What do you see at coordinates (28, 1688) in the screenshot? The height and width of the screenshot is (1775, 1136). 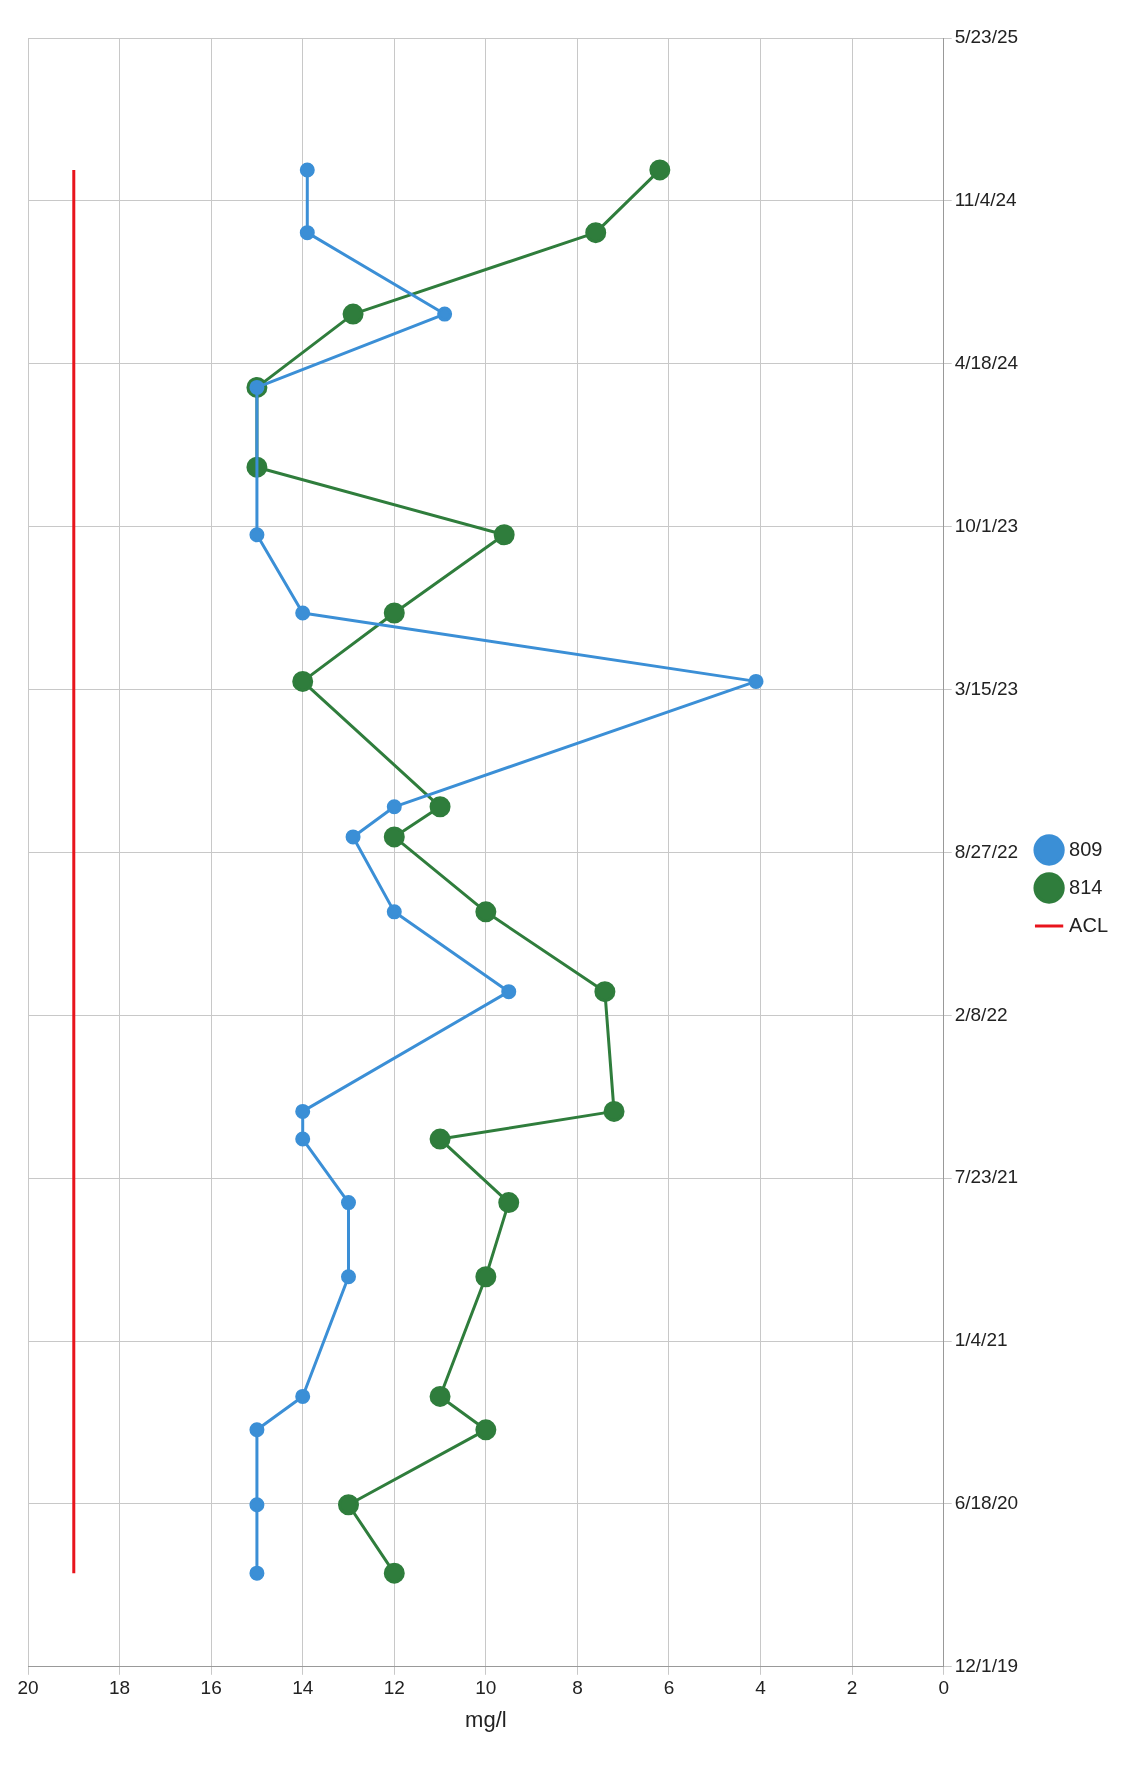 I see `x-tick-label: 20` at bounding box center [28, 1688].